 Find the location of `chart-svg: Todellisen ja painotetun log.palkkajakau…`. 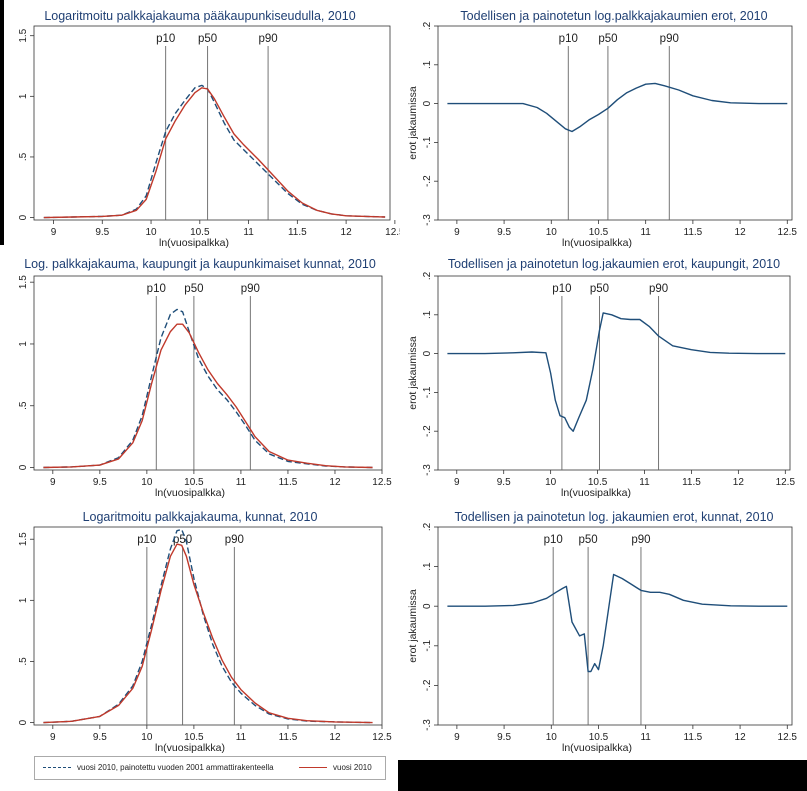

chart-svg: Todellisen ja painotetun log.palkkajakau… is located at coordinates (602, 129).